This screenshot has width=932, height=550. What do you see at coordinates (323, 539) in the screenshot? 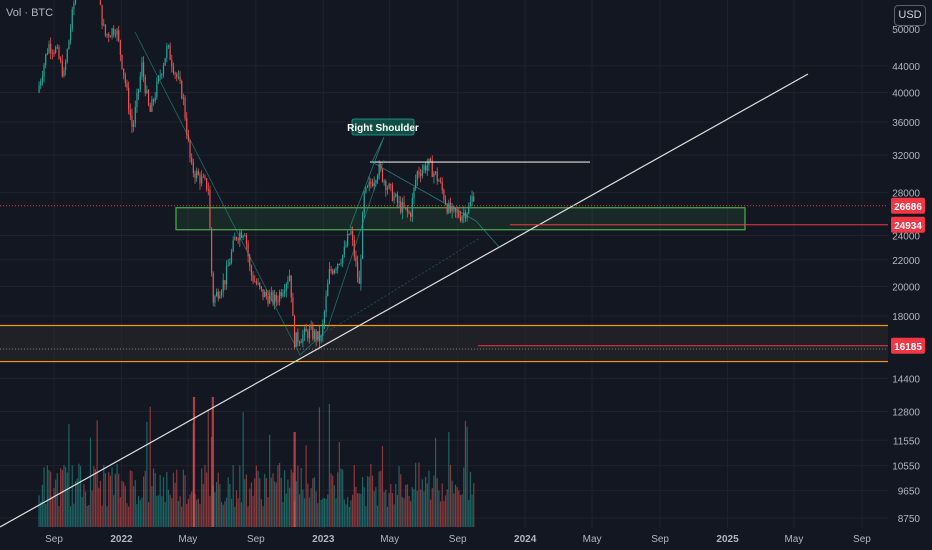
I see `x-tick-label: 2023` at bounding box center [323, 539].